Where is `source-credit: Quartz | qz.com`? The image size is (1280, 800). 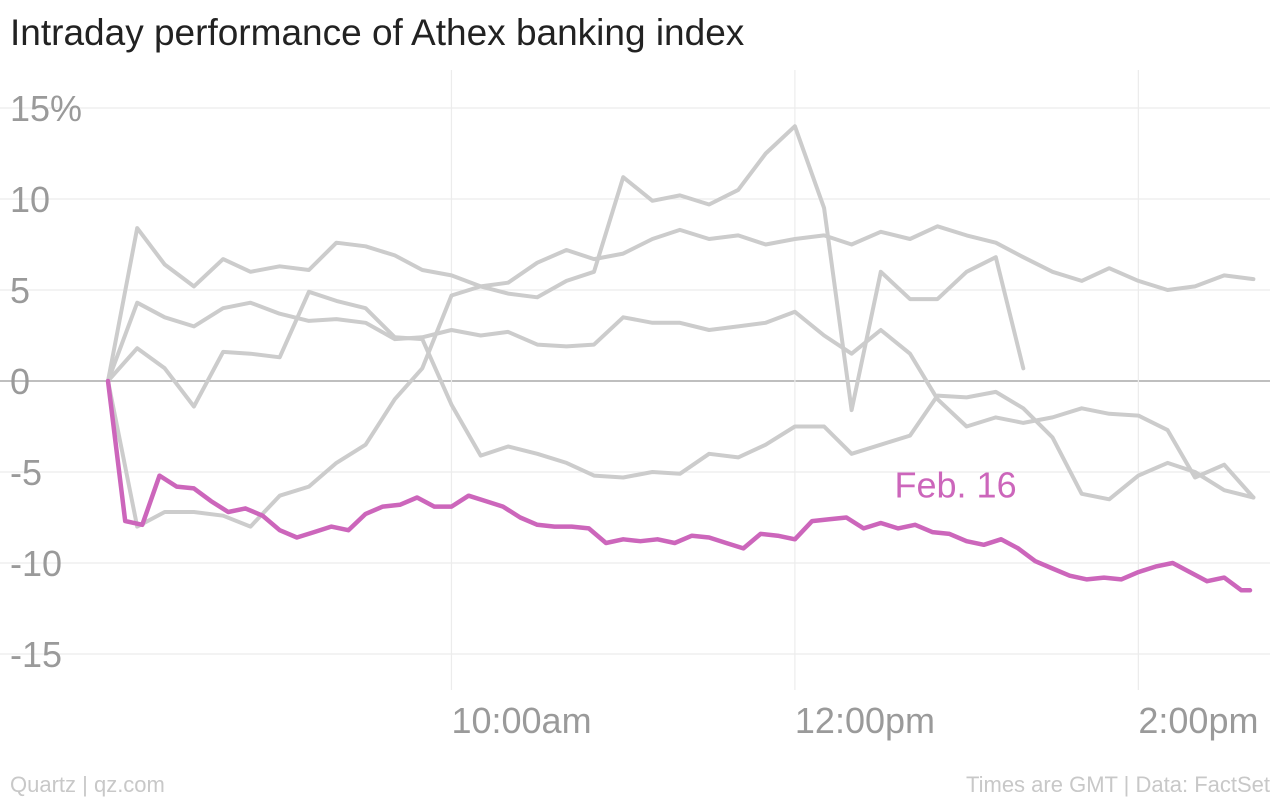
source-credit: Quartz | qz.com is located at coordinates (87, 784).